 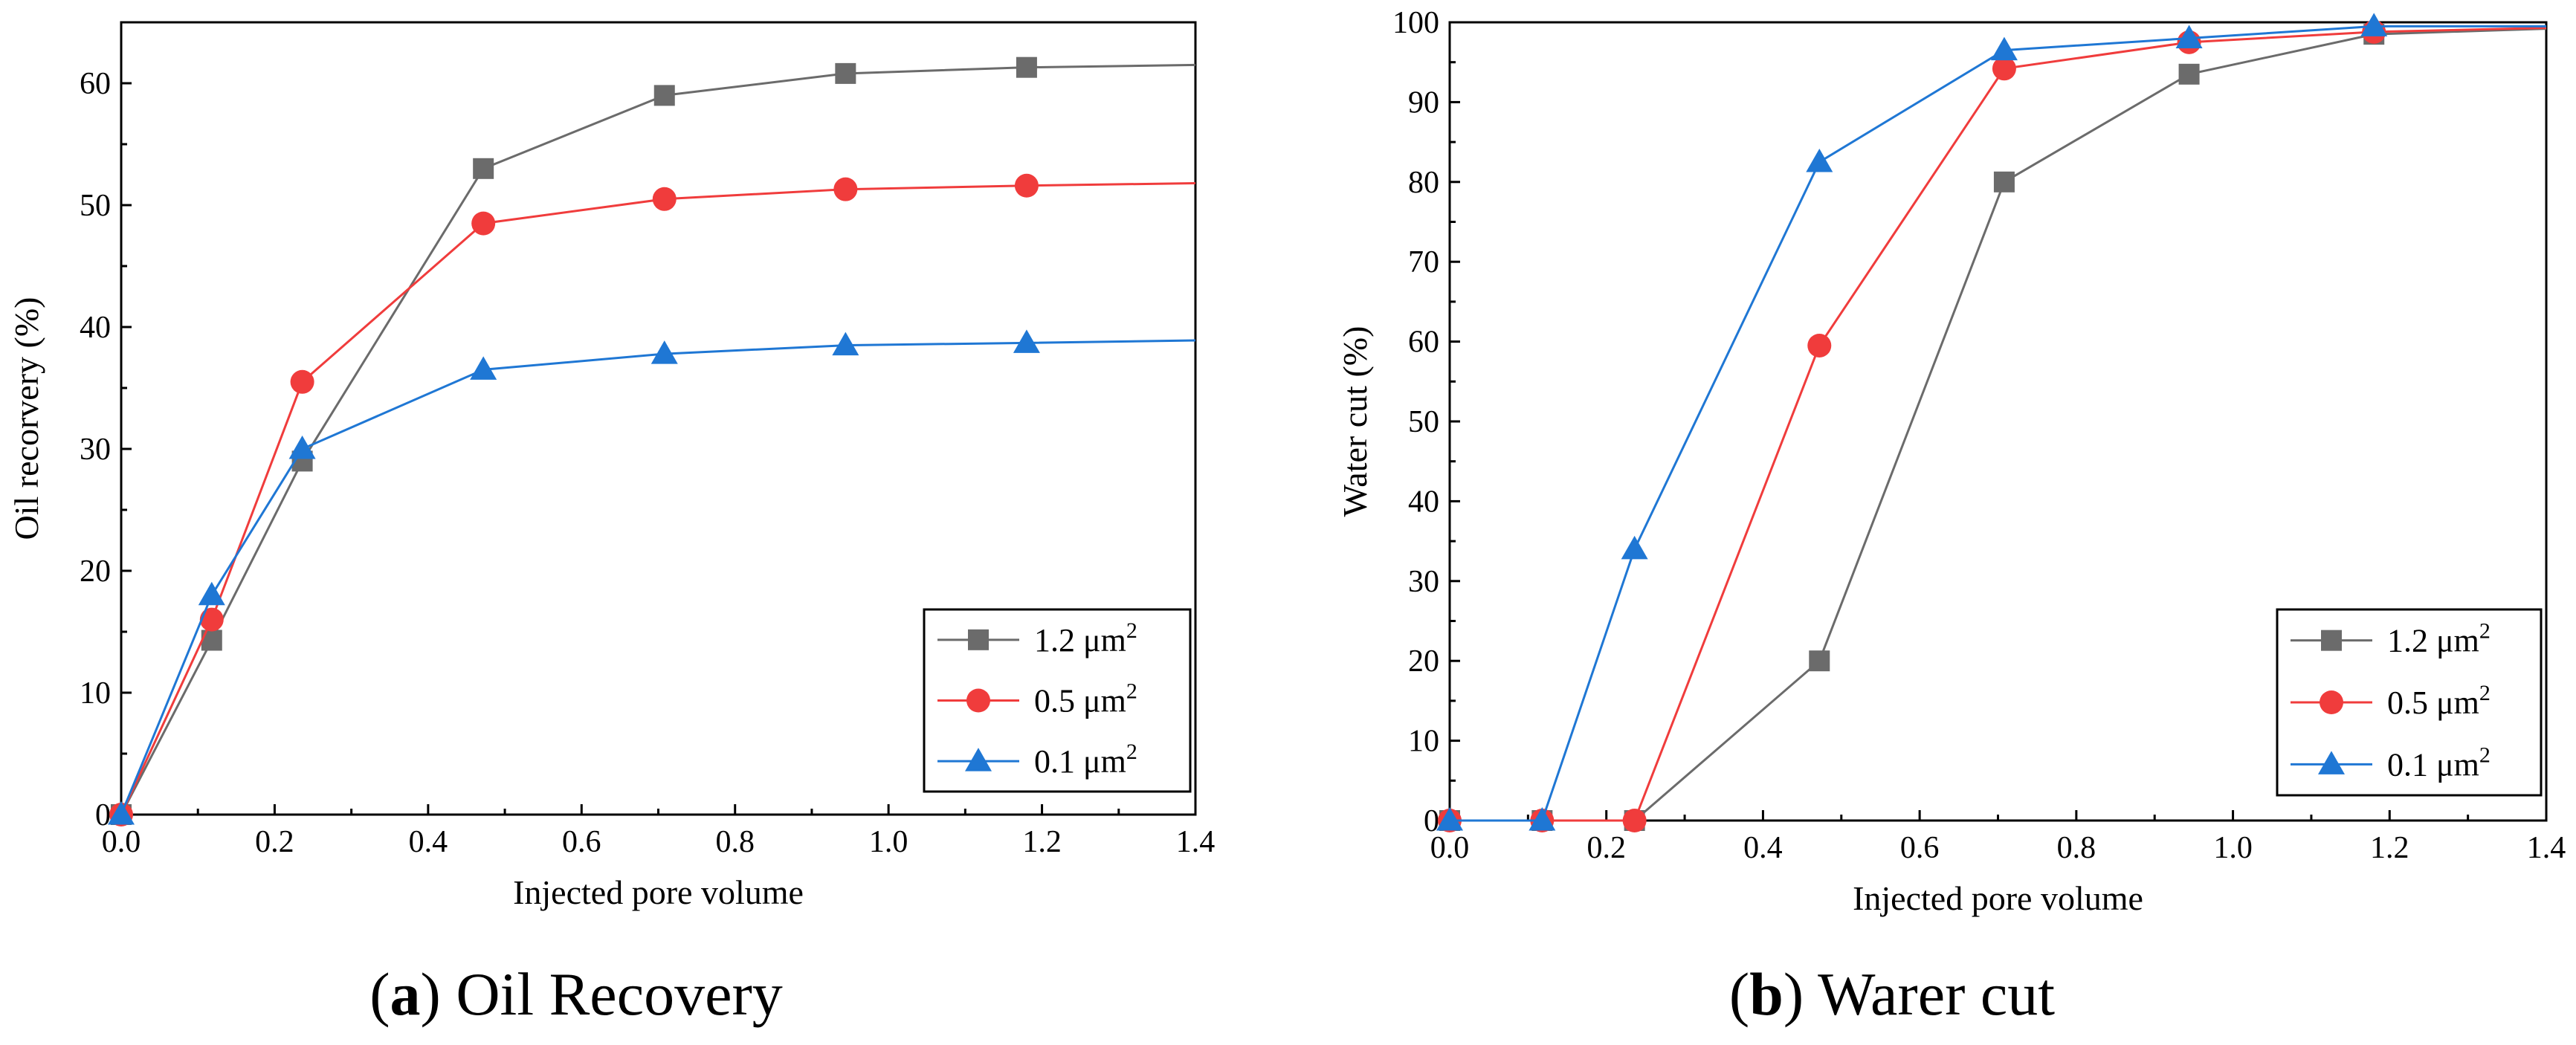 I want to click on caption-b-title: Warer cut, so click(x=1936, y=994).